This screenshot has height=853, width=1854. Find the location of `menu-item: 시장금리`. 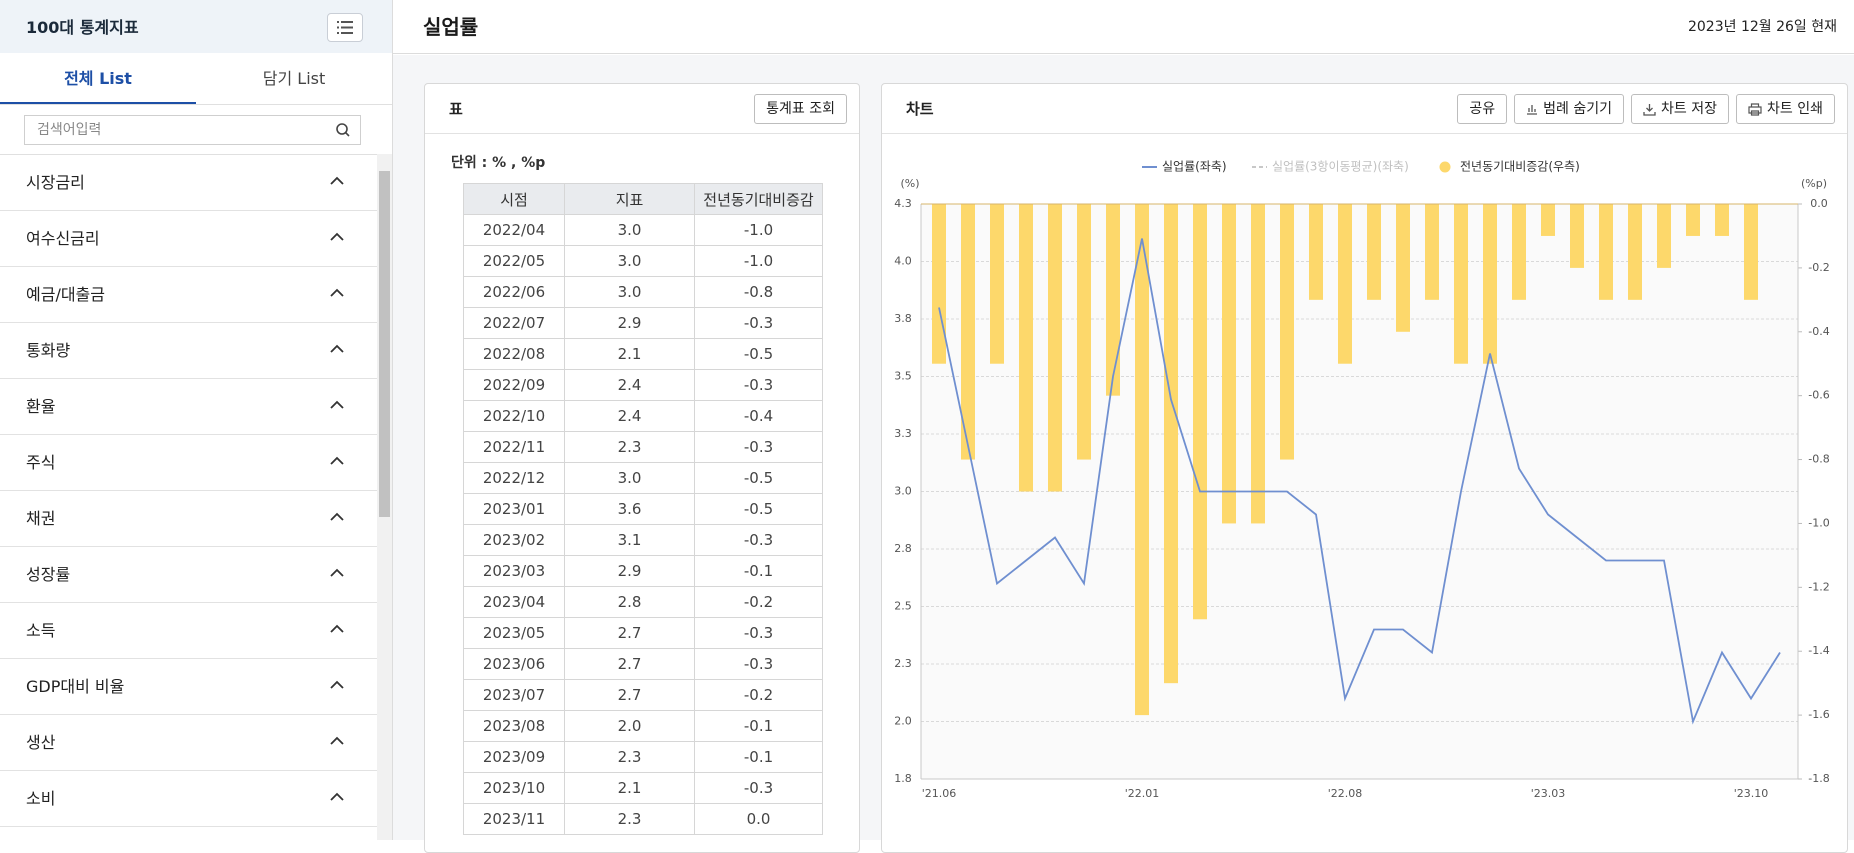

menu-item: 시장금리 is located at coordinates (188, 183).